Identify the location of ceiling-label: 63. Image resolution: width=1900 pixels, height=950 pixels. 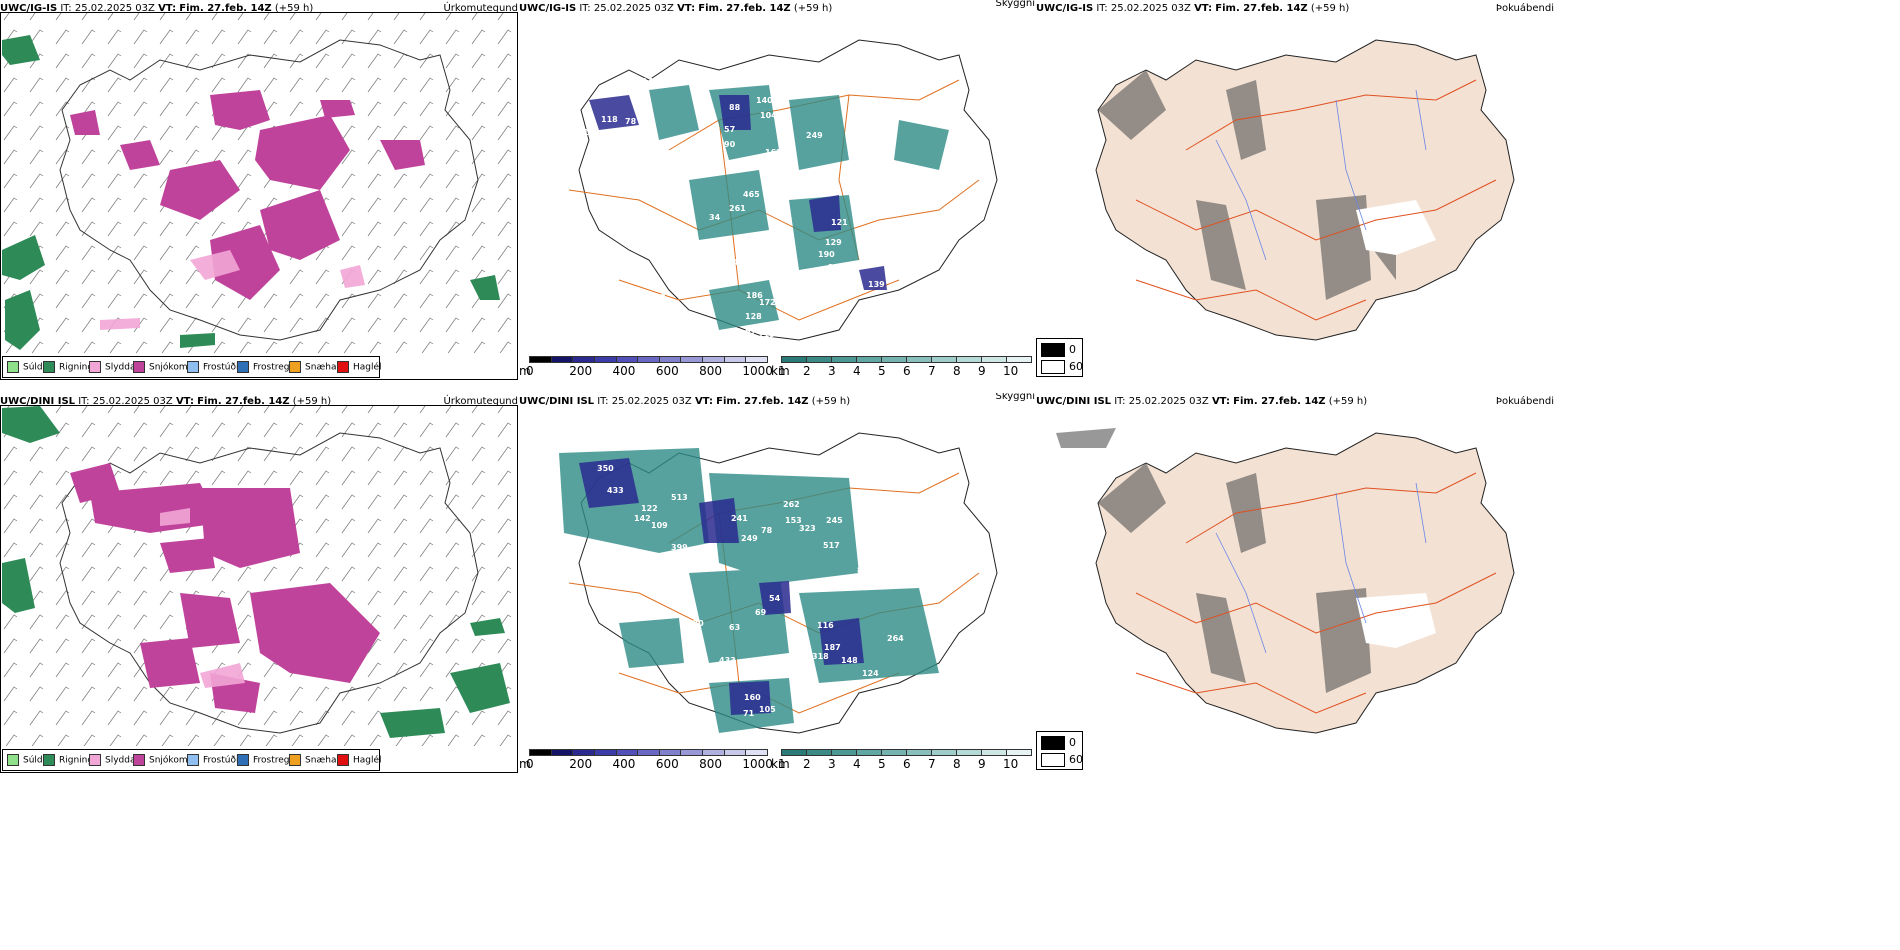
(734, 627).